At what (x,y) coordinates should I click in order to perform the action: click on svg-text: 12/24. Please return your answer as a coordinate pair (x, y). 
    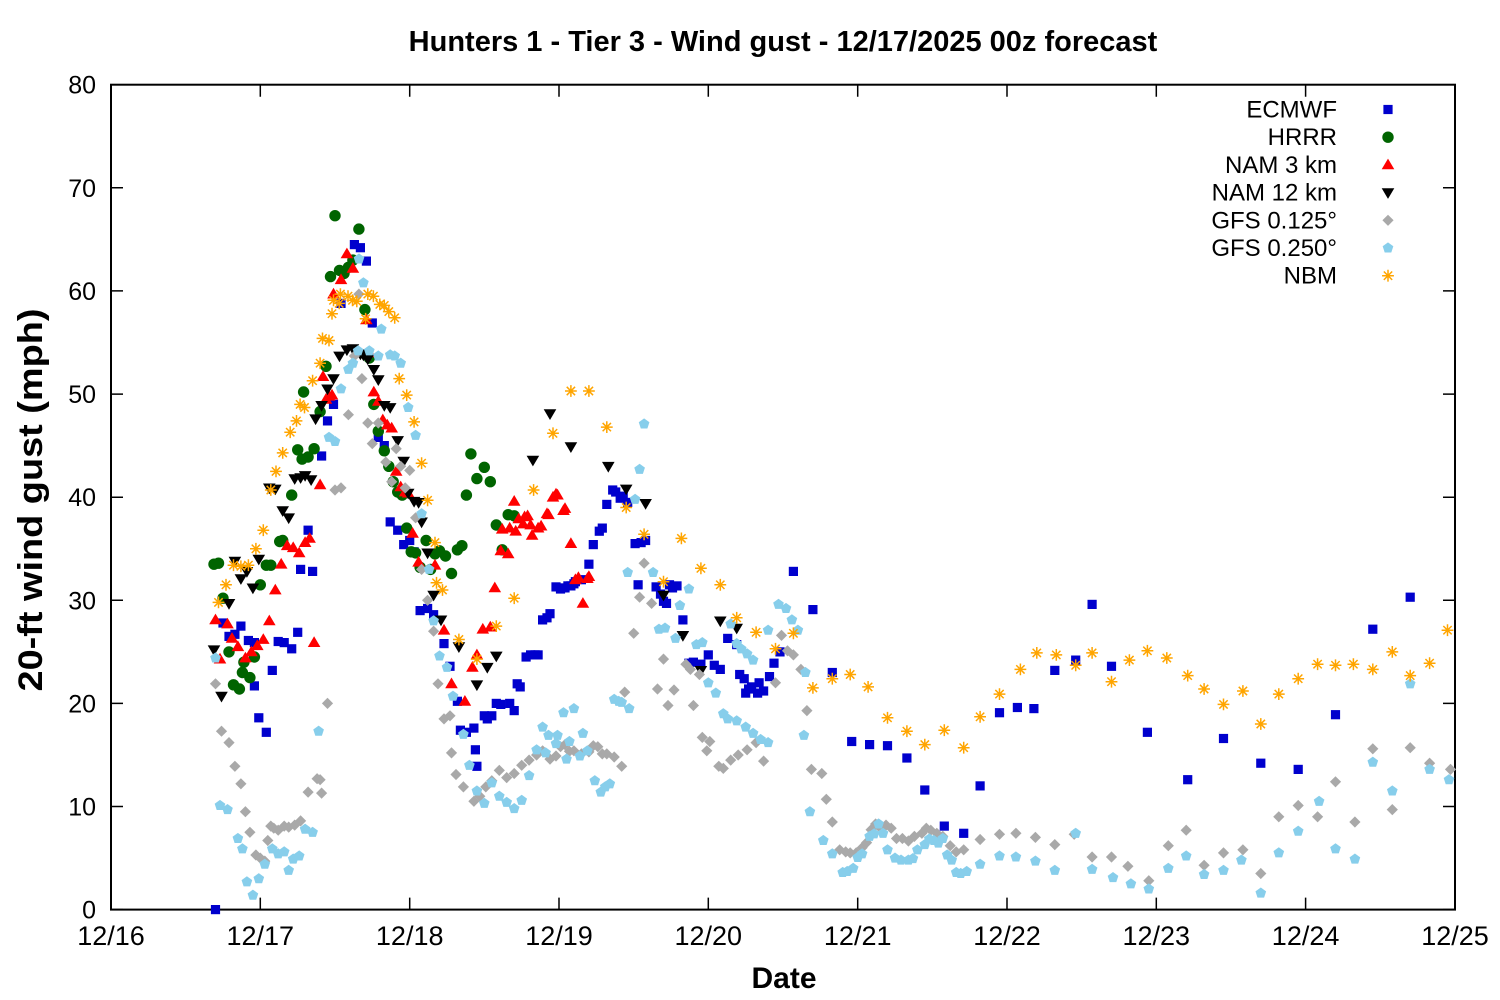
    Looking at the image, I should click on (1306, 936).